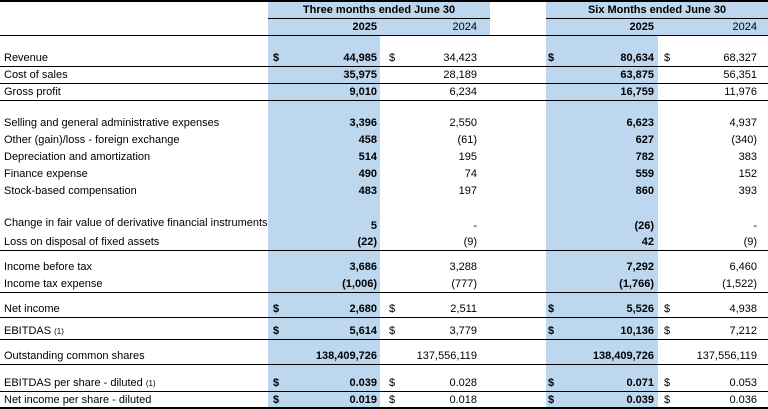  What do you see at coordinates (134, 10) in the screenshot?
I see `corner-blank-cell` at bounding box center [134, 10].